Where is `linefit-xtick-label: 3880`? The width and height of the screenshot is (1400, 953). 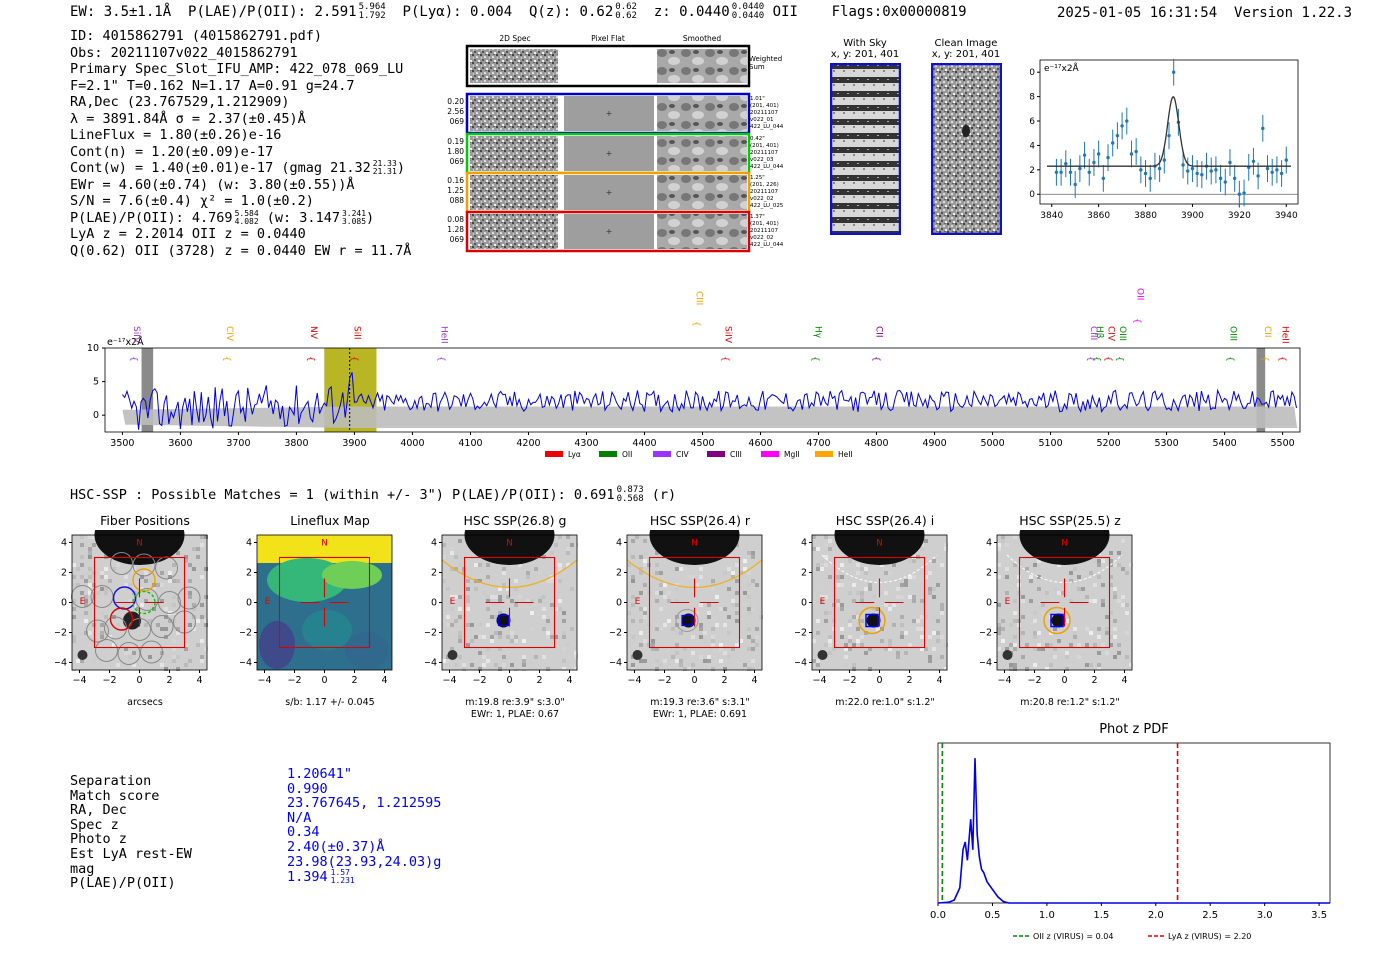 linefit-xtick-label: 3880 is located at coordinates (1145, 216).